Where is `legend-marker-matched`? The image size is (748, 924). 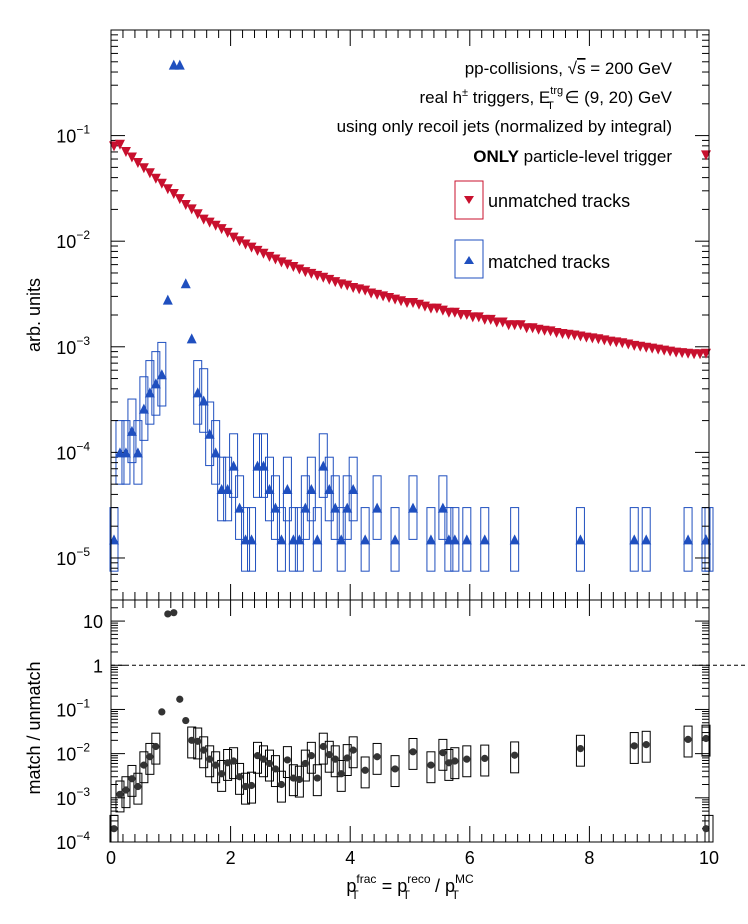 legend-marker-matched is located at coordinates (469, 260).